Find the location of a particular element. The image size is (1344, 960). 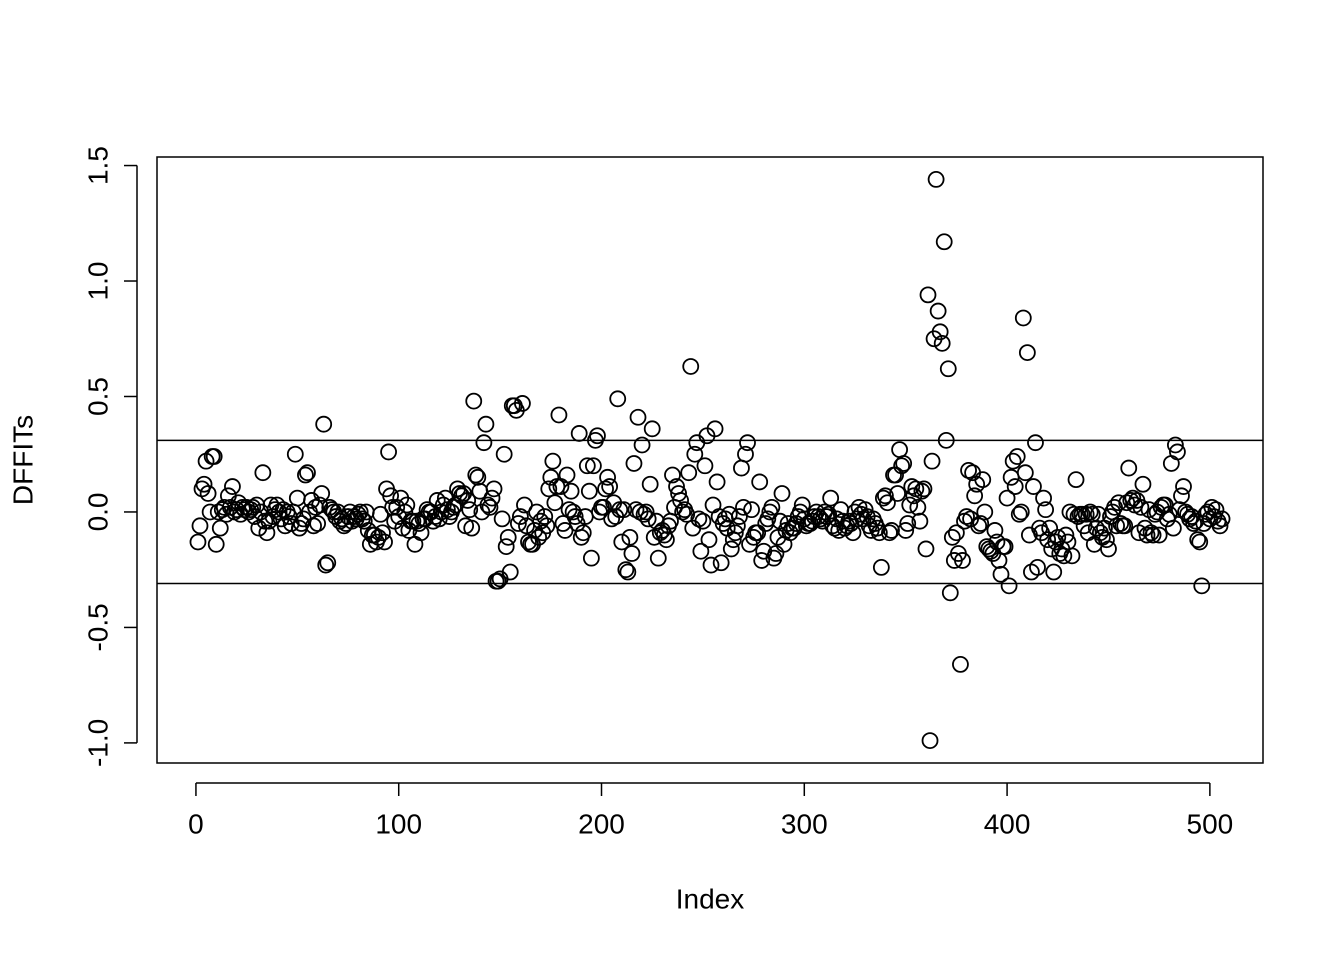

y-tick-label: 1.0 is located at coordinates (97, 281).